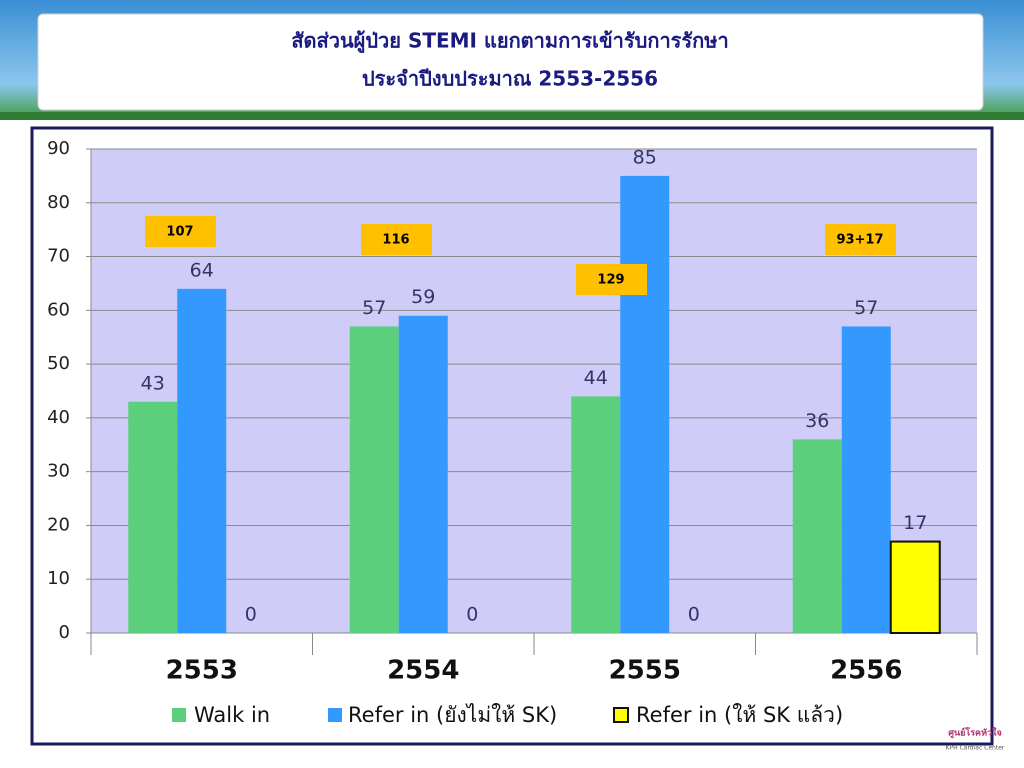  I want to click on chart-subtitle: ประจำปีงบประมาณ 2553-2556, so click(510, 79).